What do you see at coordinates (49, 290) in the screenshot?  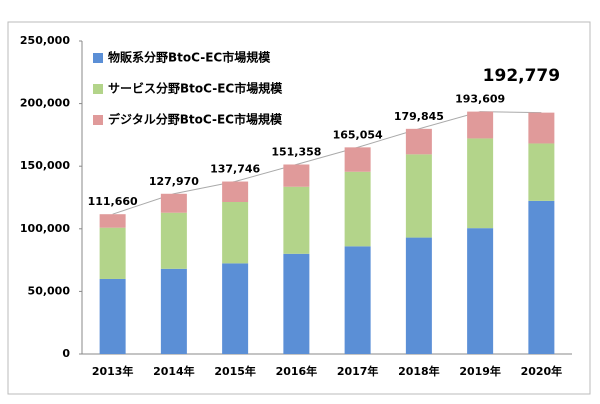 I see `y-tick-label: 50,000` at bounding box center [49, 290].